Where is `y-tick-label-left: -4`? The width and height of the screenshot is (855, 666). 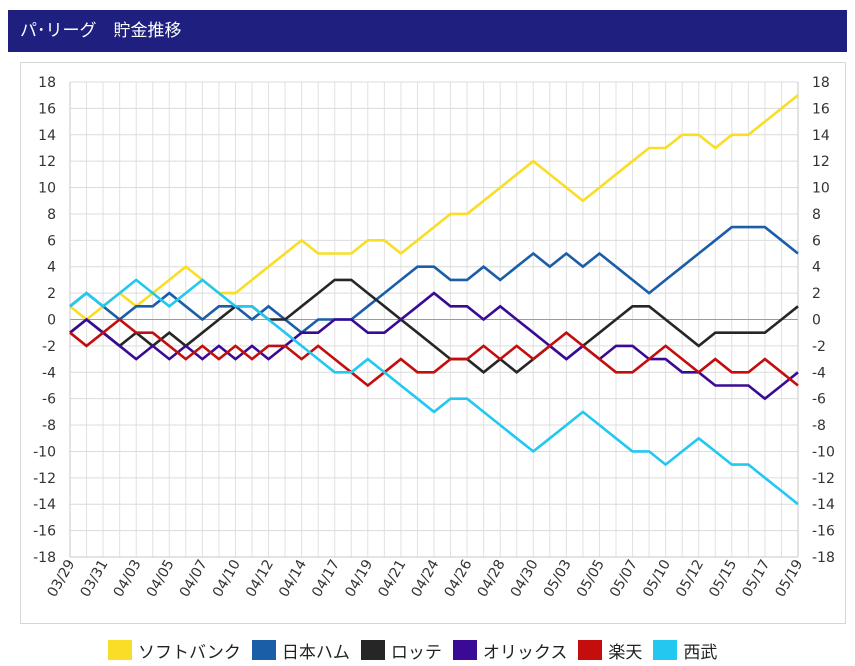
y-tick-label-left: -4 is located at coordinates (49, 373).